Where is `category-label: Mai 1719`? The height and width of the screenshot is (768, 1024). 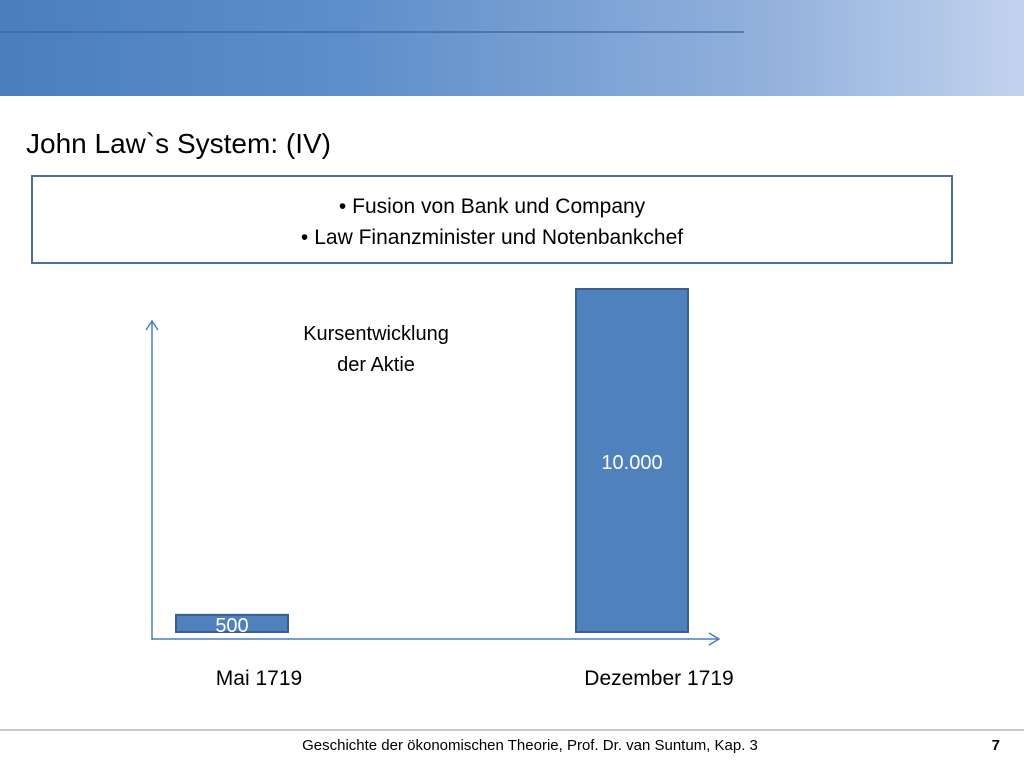
category-label: Mai 1719 is located at coordinates (259, 678).